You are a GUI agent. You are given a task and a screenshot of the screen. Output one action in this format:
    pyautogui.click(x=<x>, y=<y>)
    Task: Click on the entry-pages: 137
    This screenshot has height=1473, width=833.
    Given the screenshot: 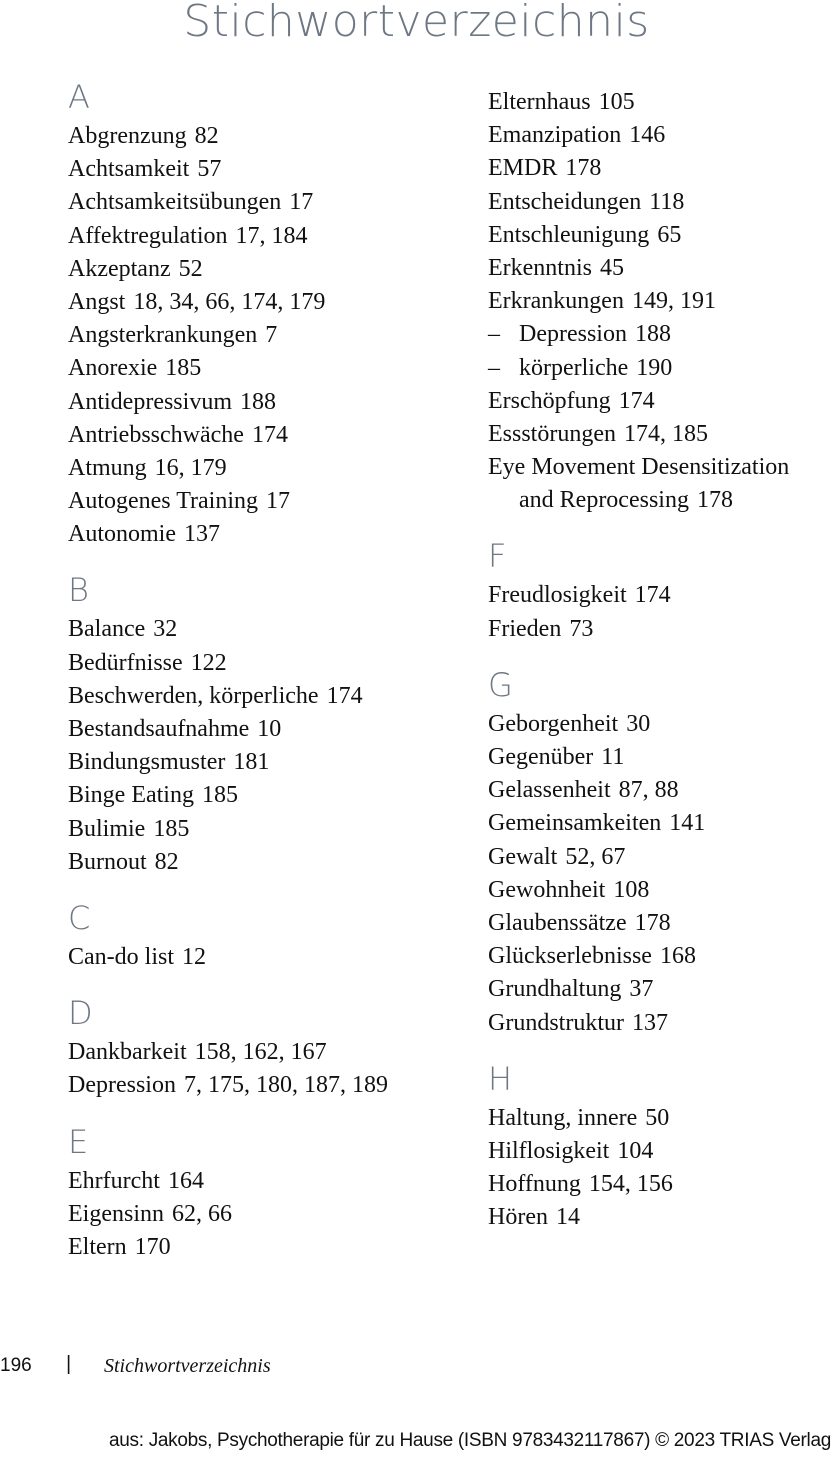 What is the action you would take?
    pyautogui.click(x=649, y=1022)
    